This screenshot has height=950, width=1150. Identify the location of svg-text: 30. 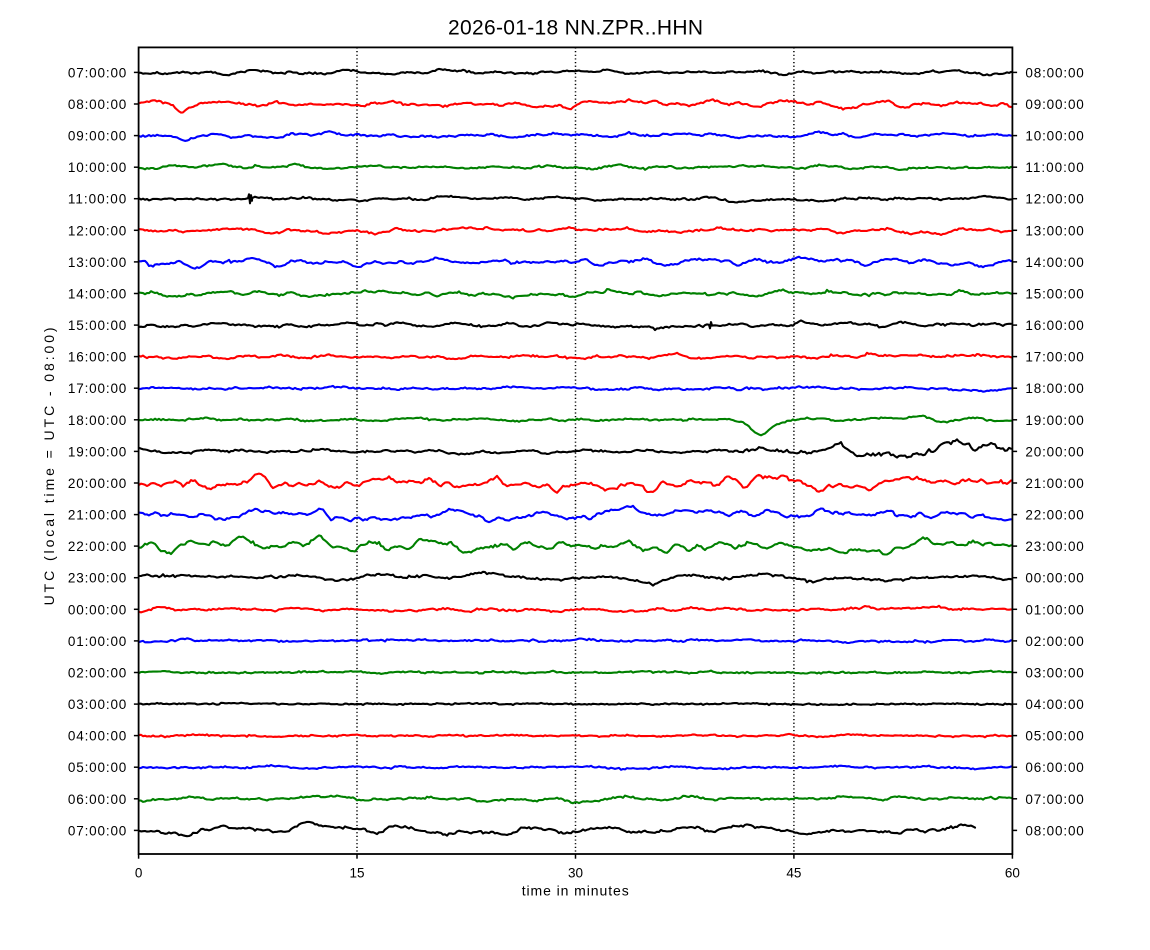
(575, 873).